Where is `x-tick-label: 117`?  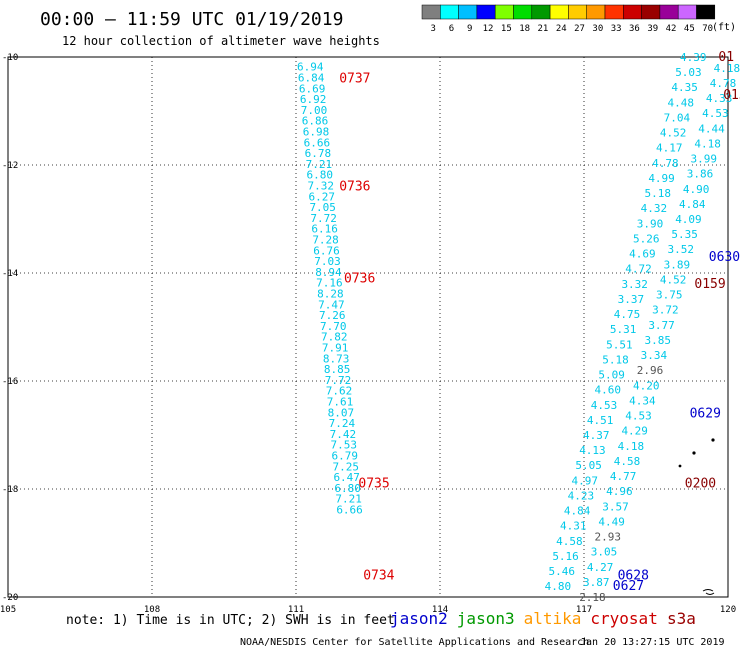 x-tick-label: 117 is located at coordinates (584, 610).